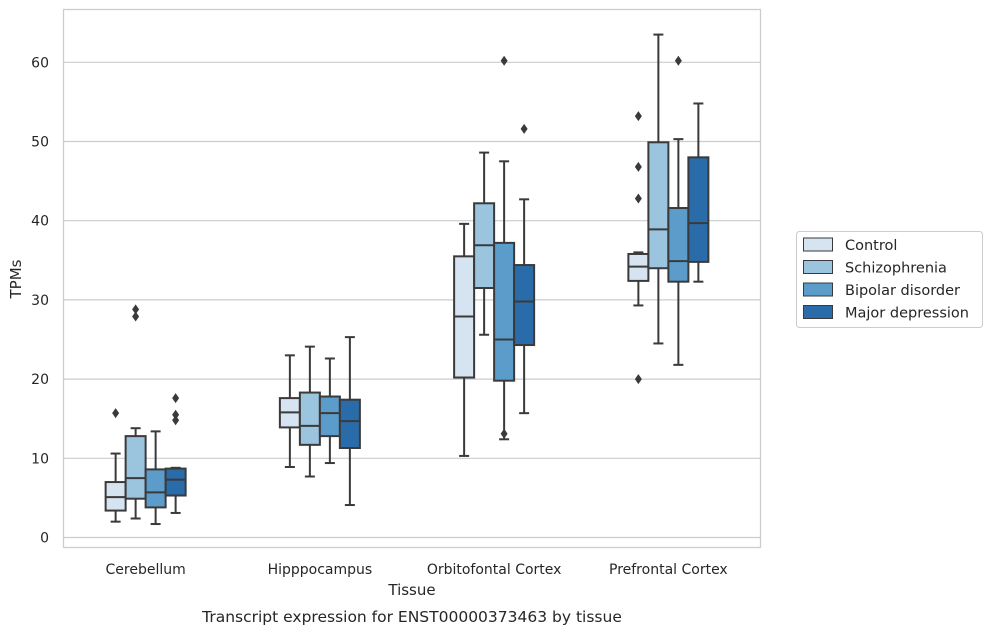 The width and height of the screenshot is (993, 634). Describe the element at coordinates (494, 570) in the screenshot. I see `x-tick-label: Orbitofontal Cortex` at that location.